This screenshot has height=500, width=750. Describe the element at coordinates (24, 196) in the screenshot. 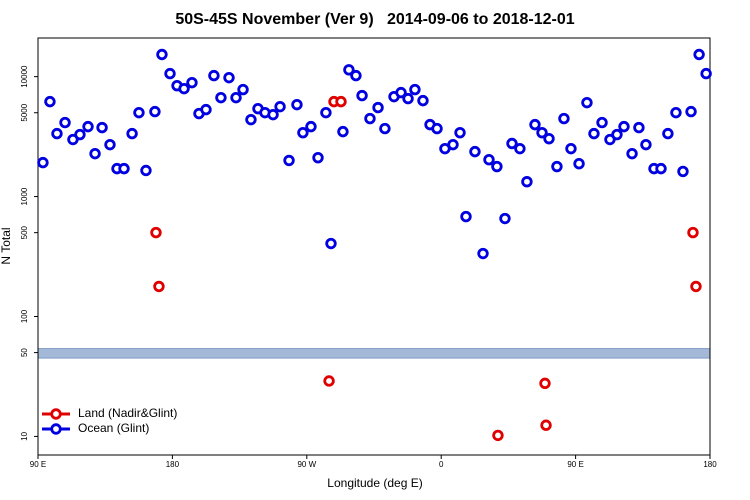

I see `y-tick-label: 1000` at that location.